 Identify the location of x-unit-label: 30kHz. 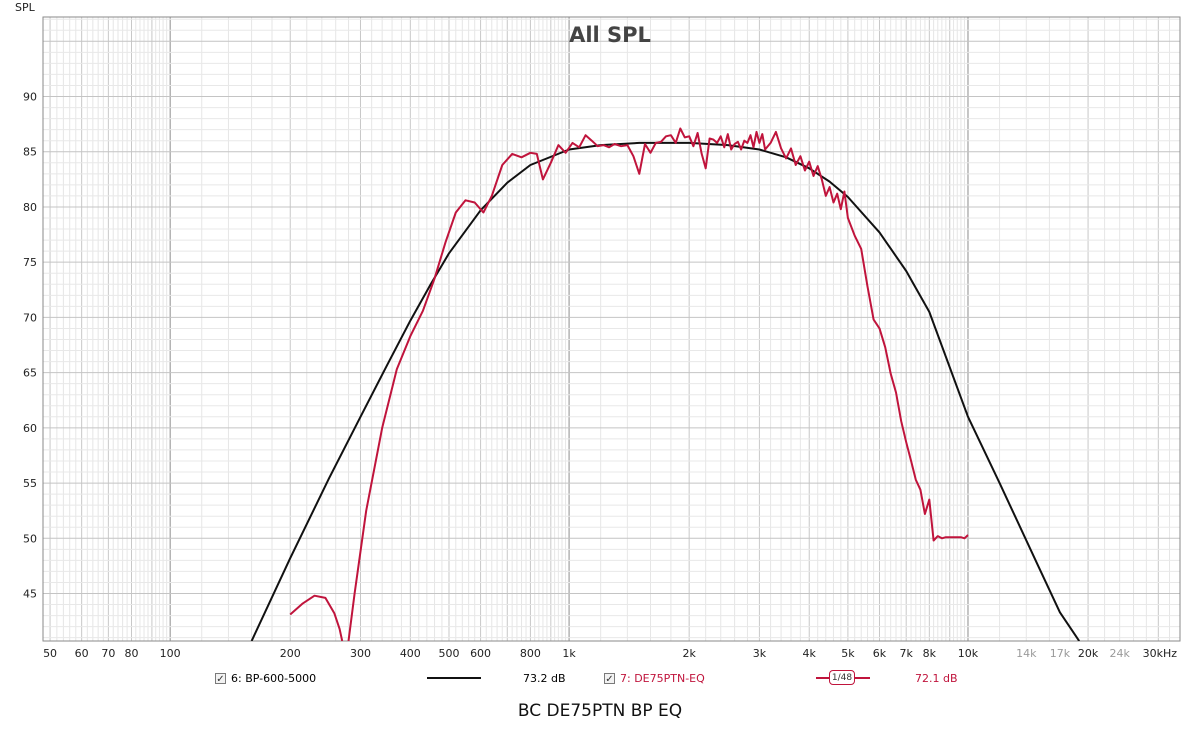
(1160, 653).